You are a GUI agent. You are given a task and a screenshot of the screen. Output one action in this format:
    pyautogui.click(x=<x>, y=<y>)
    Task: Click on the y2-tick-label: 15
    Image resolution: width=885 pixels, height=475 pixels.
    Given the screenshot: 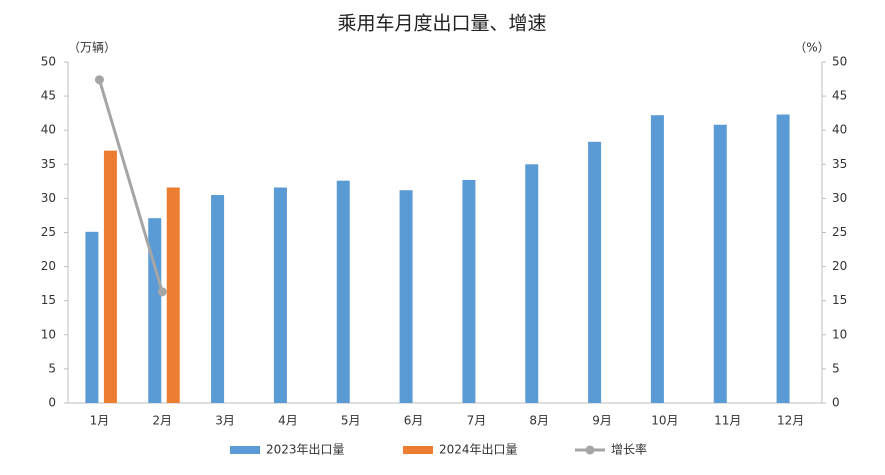 What is the action you would take?
    pyautogui.click(x=839, y=300)
    